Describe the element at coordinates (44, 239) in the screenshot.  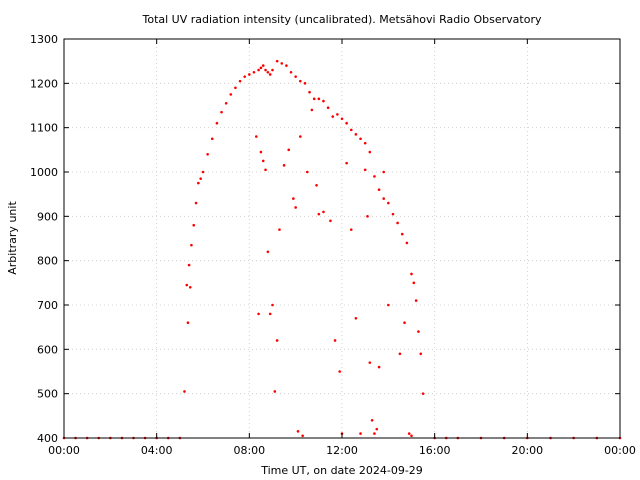
I see `y-tick-labels: 400 500 600 700 800 900 1000 1100 1200 1300` at that location.